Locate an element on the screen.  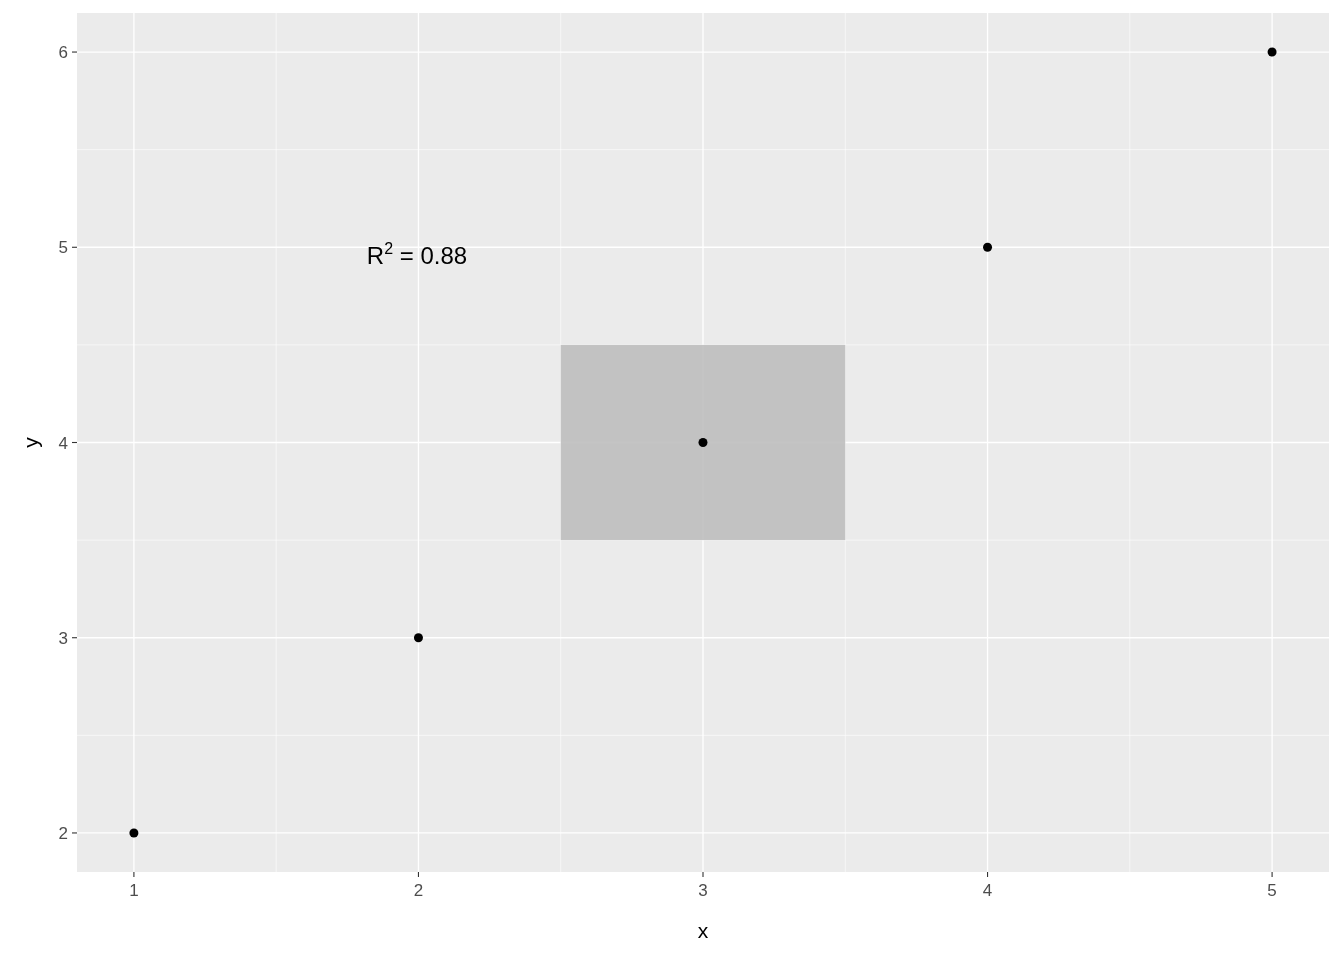
annotation: R$^{2}$ = 0.88 is located at coordinates (417, 254).